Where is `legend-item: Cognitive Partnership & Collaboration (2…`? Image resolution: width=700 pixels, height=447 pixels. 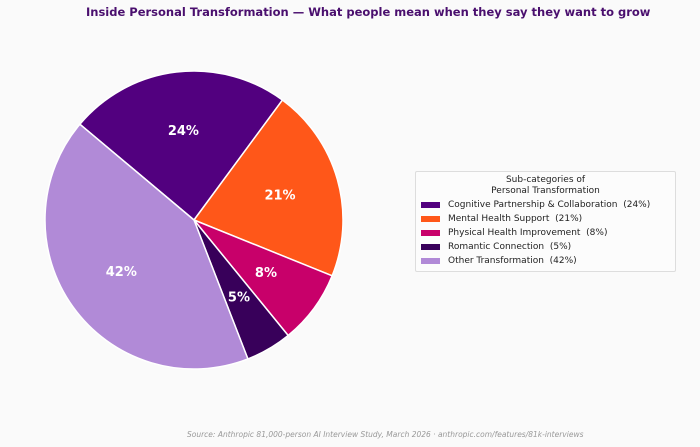
legend-item: Cognitive Partnership & Collaboration (2… is located at coordinates (545, 205).